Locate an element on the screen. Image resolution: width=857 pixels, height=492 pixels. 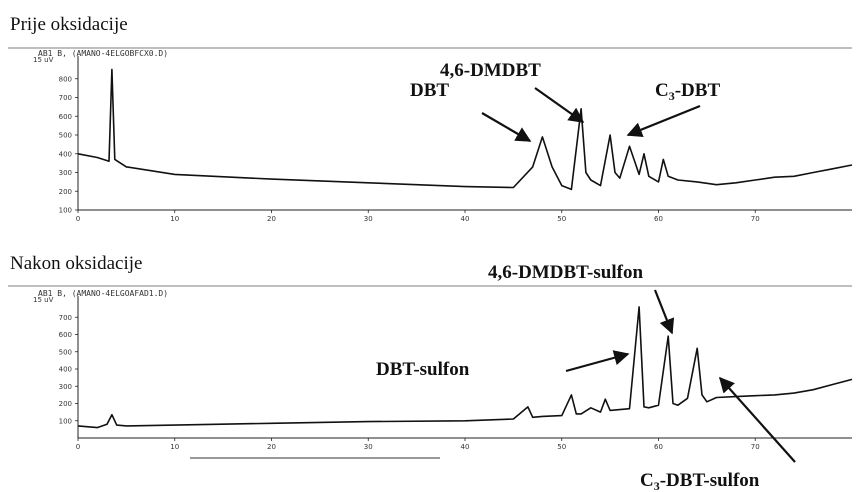
annotation-text: DBT-sulfon is located at coordinates (423, 369).